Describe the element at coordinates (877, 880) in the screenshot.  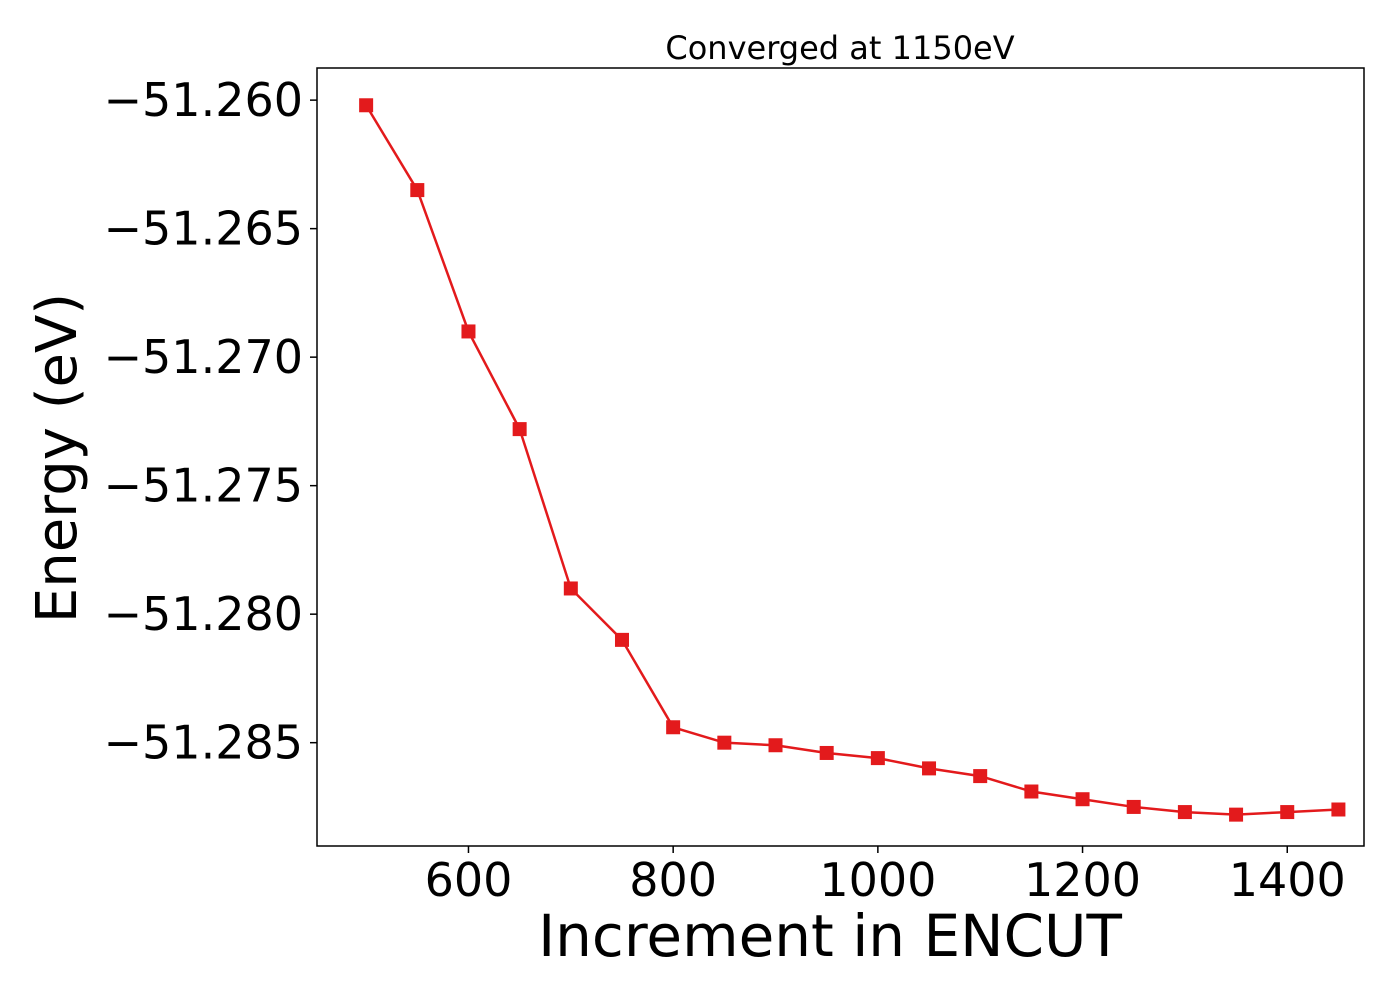
I see `x-tick-label: 1000` at that location.